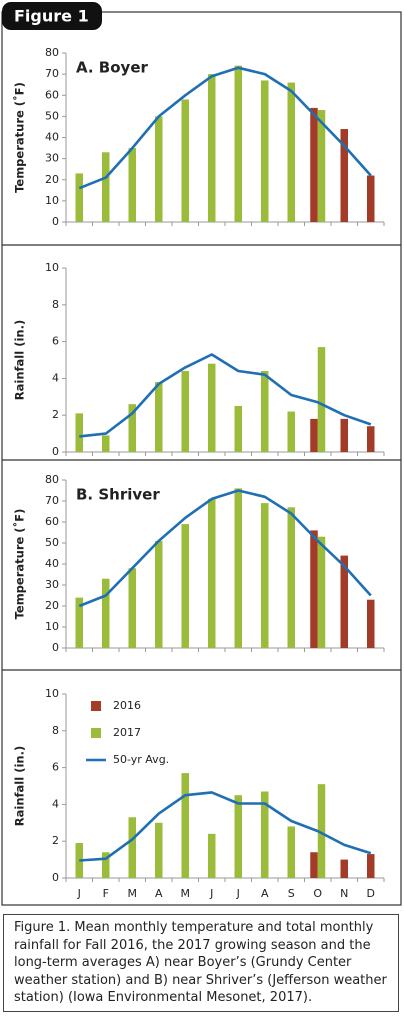 This screenshot has width=404, height=1024. What do you see at coordinates (344, 893) in the screenshot?
I see `x-tick-label: N` at bounding box center [344, 893].